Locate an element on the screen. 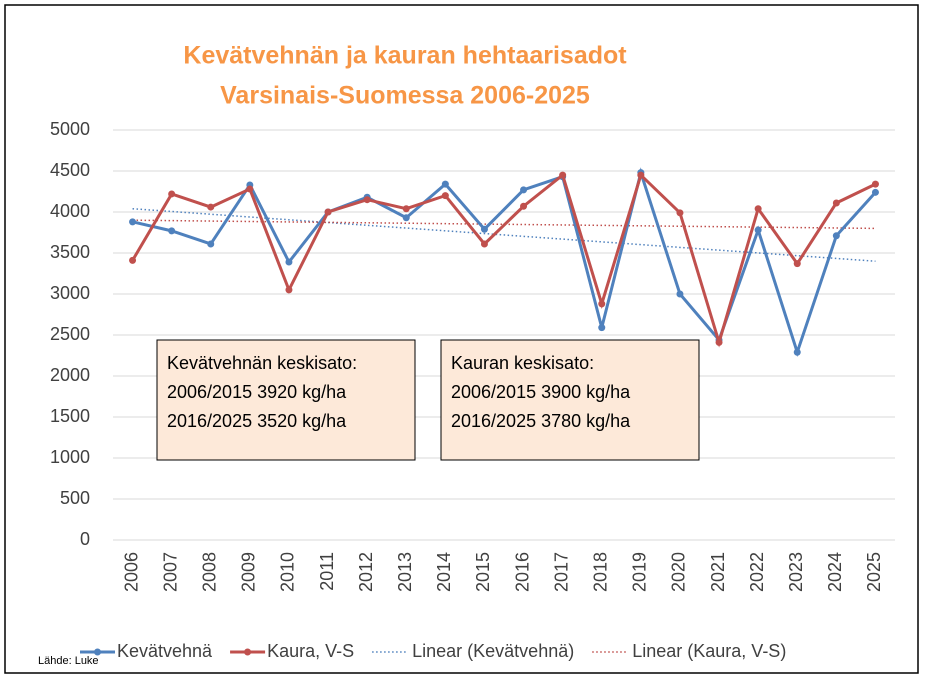 Image resolution: width=925 pixels, height=677 pixels. y-tick-label: 500 is located at coordinates (75, 498).